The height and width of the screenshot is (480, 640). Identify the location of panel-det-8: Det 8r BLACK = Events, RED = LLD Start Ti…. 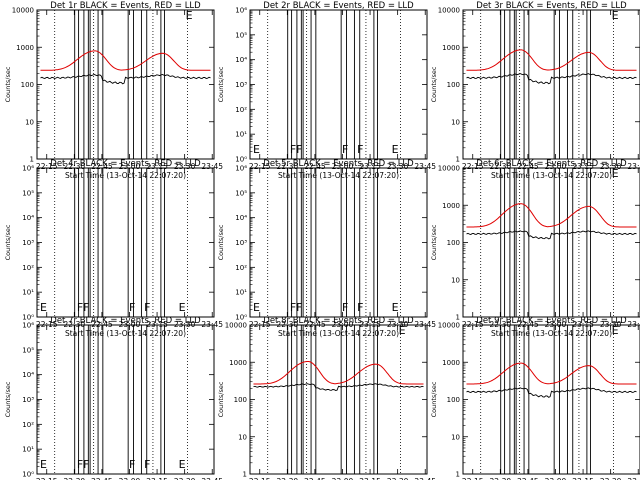
(326, 398).